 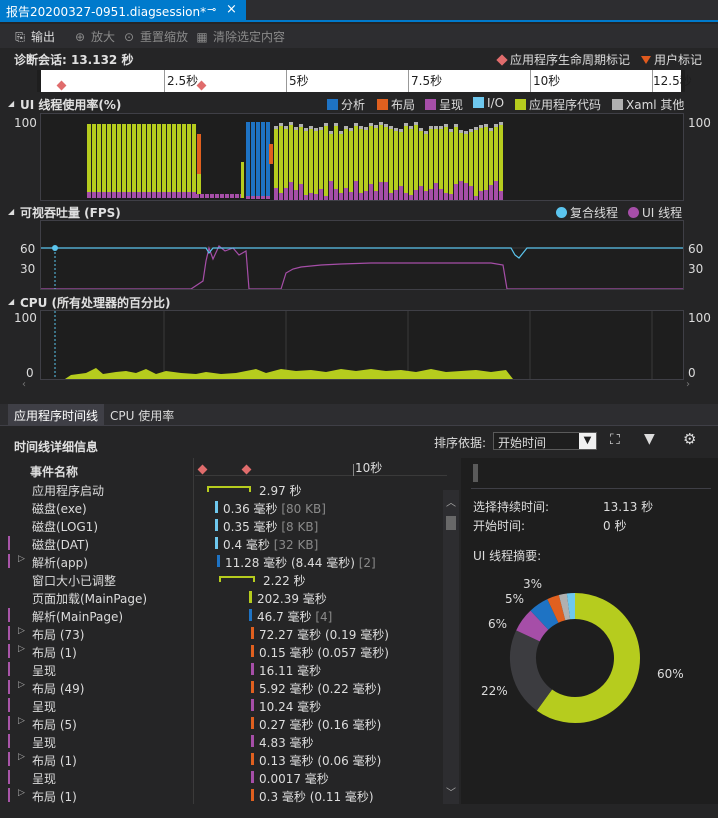 I want to click on table-row: ▷ 布局 (1) 0.13 毫秒 (0.06 毫秒), so click(x=228, y=759).